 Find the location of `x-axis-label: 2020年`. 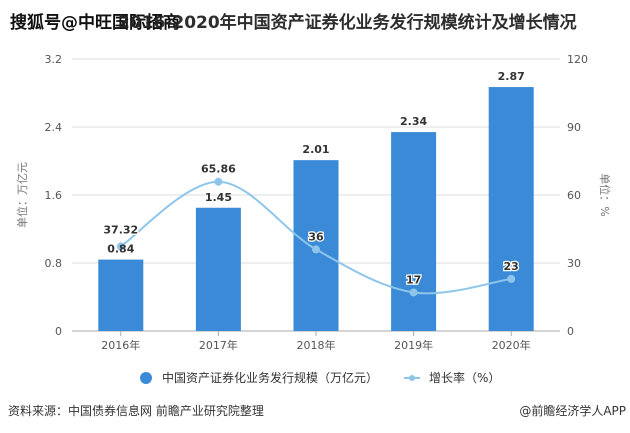

x-axis-label: 2020年 is located at coordinates (511, 345).